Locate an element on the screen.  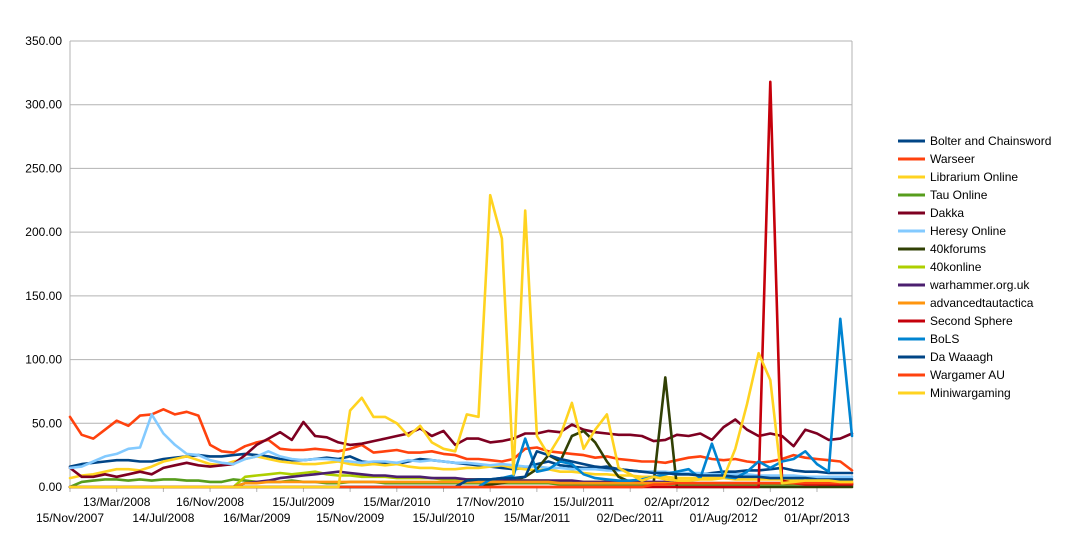
x-tick-label: 16/Mar/2009 is located at coordinates (257, 518).